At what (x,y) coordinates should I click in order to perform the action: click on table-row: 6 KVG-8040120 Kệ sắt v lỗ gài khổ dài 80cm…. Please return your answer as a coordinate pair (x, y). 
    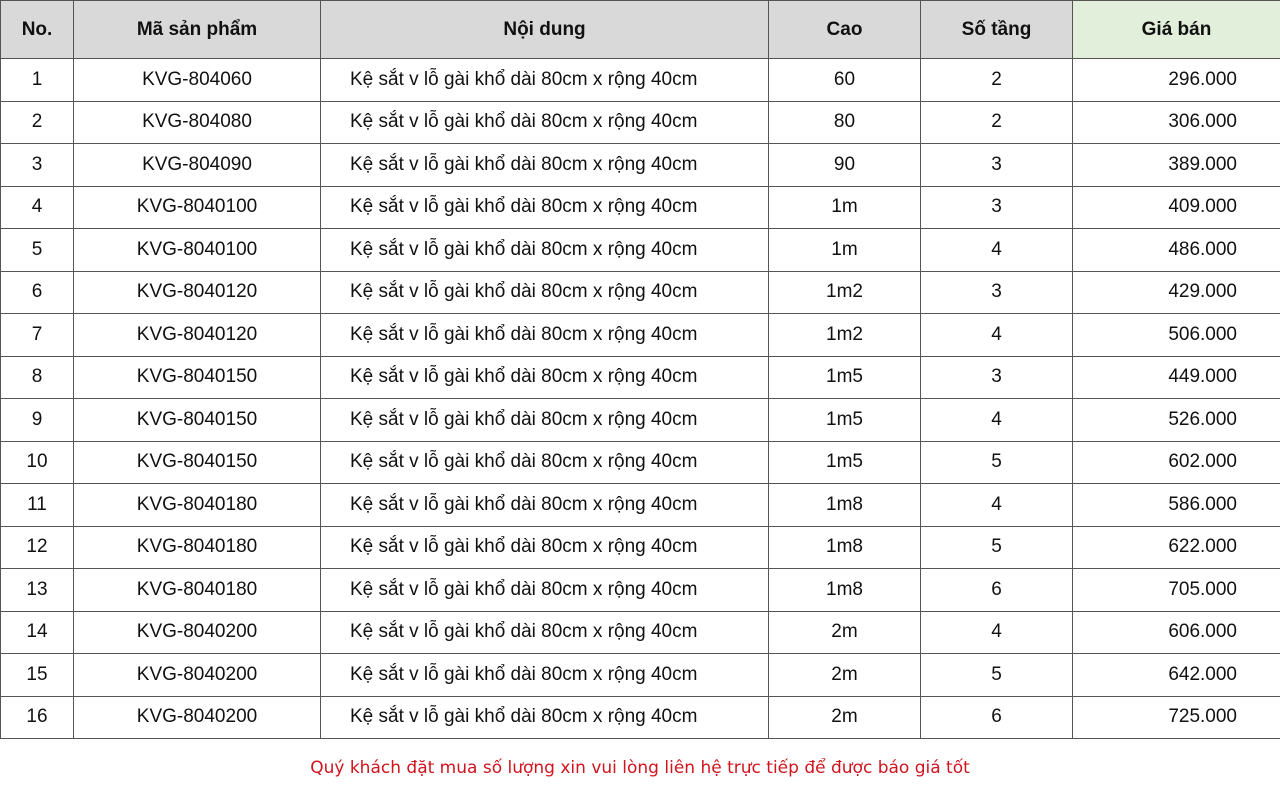
    Looking at the image, I should click on (640, 292).